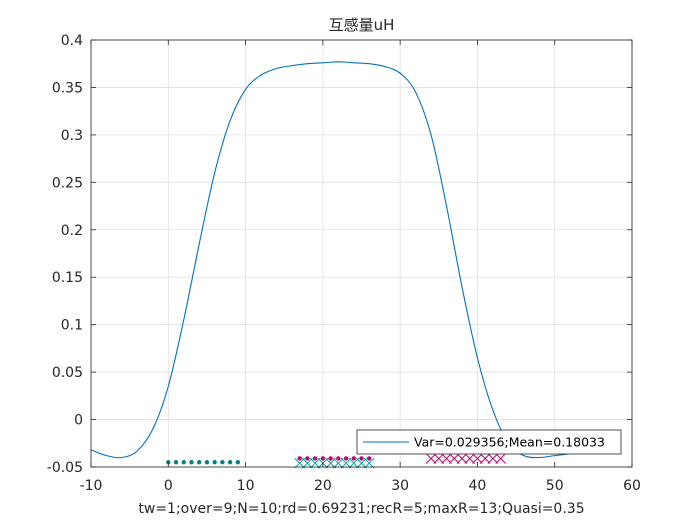 Image resolution: width=700 pixels, height=525 pixels. What do you see at coordinates (478, 486) in the screenshot?
I see `x-tick-label: 40` at bounding box center [478, 486].